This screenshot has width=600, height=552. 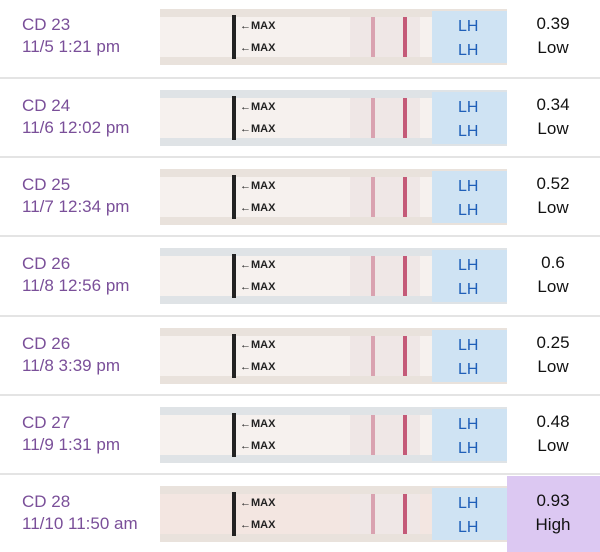 I want to click on test-time: 11/5 1:21 pm, so click(x=71, y=46).